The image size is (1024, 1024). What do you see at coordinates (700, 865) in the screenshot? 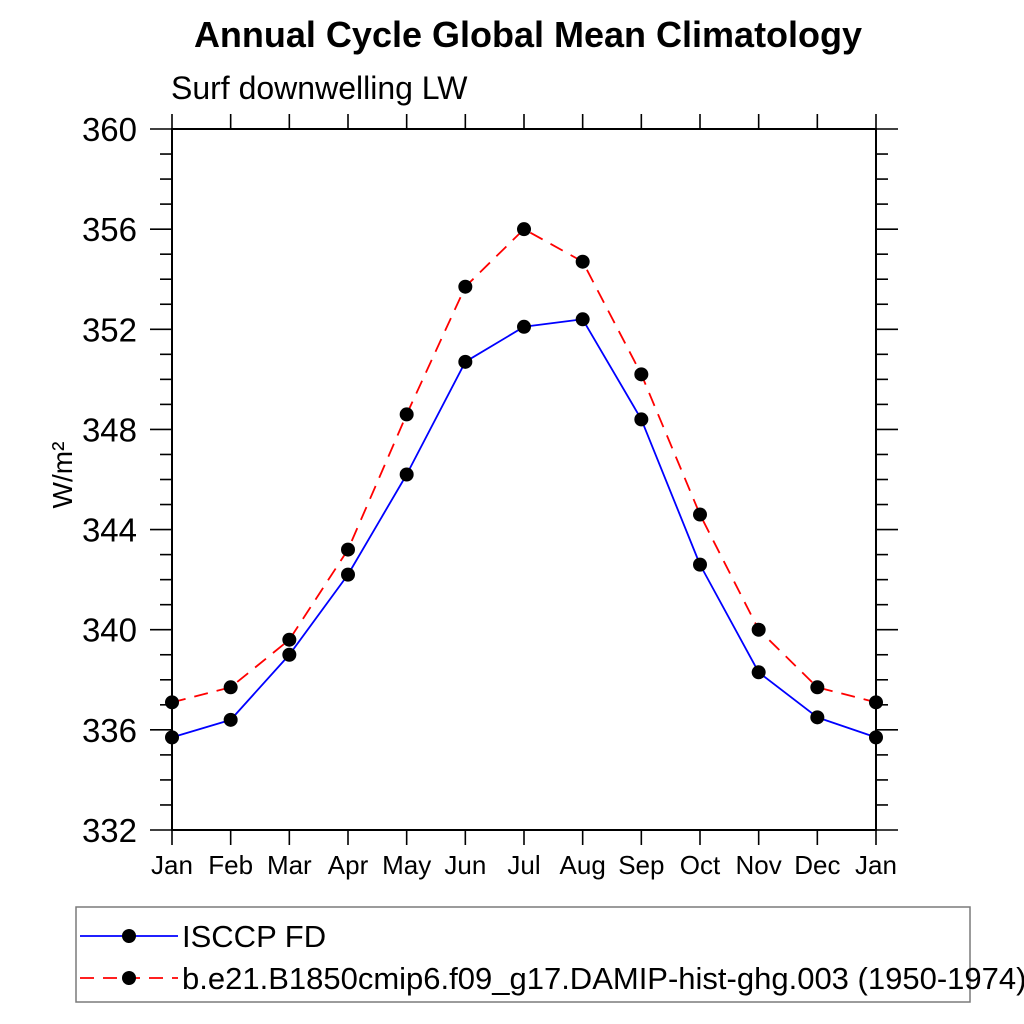
I see `x-tick-label: Oct` at bounding box center [700, 865].